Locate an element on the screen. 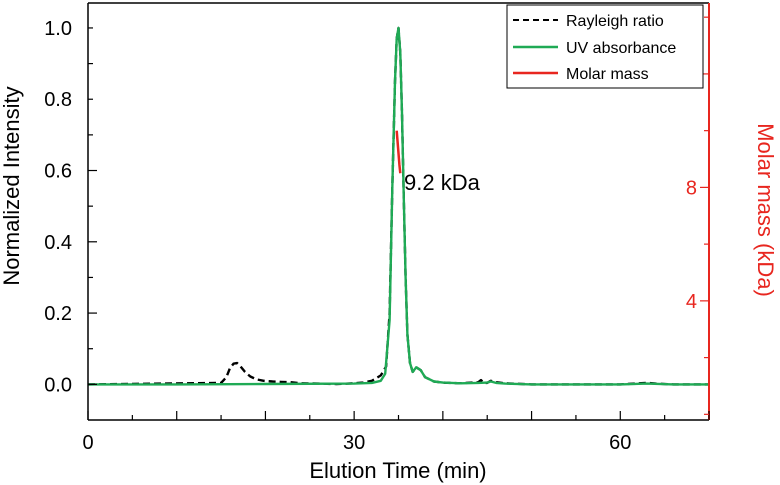 The image size is (780, 485). series-line-molar-mass is located at coordinates (398, 152).